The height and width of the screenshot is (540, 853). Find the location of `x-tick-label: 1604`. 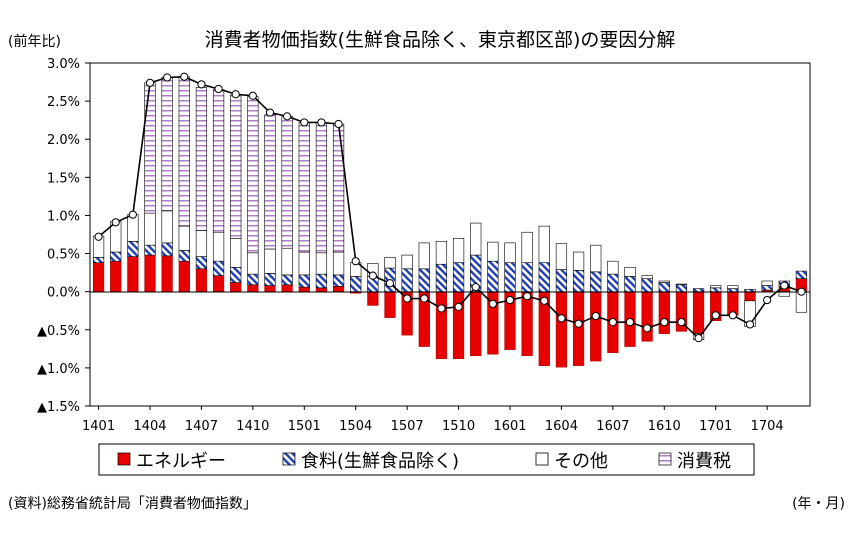

x-tick-label: 1604 is located at coordinates (561, 426).